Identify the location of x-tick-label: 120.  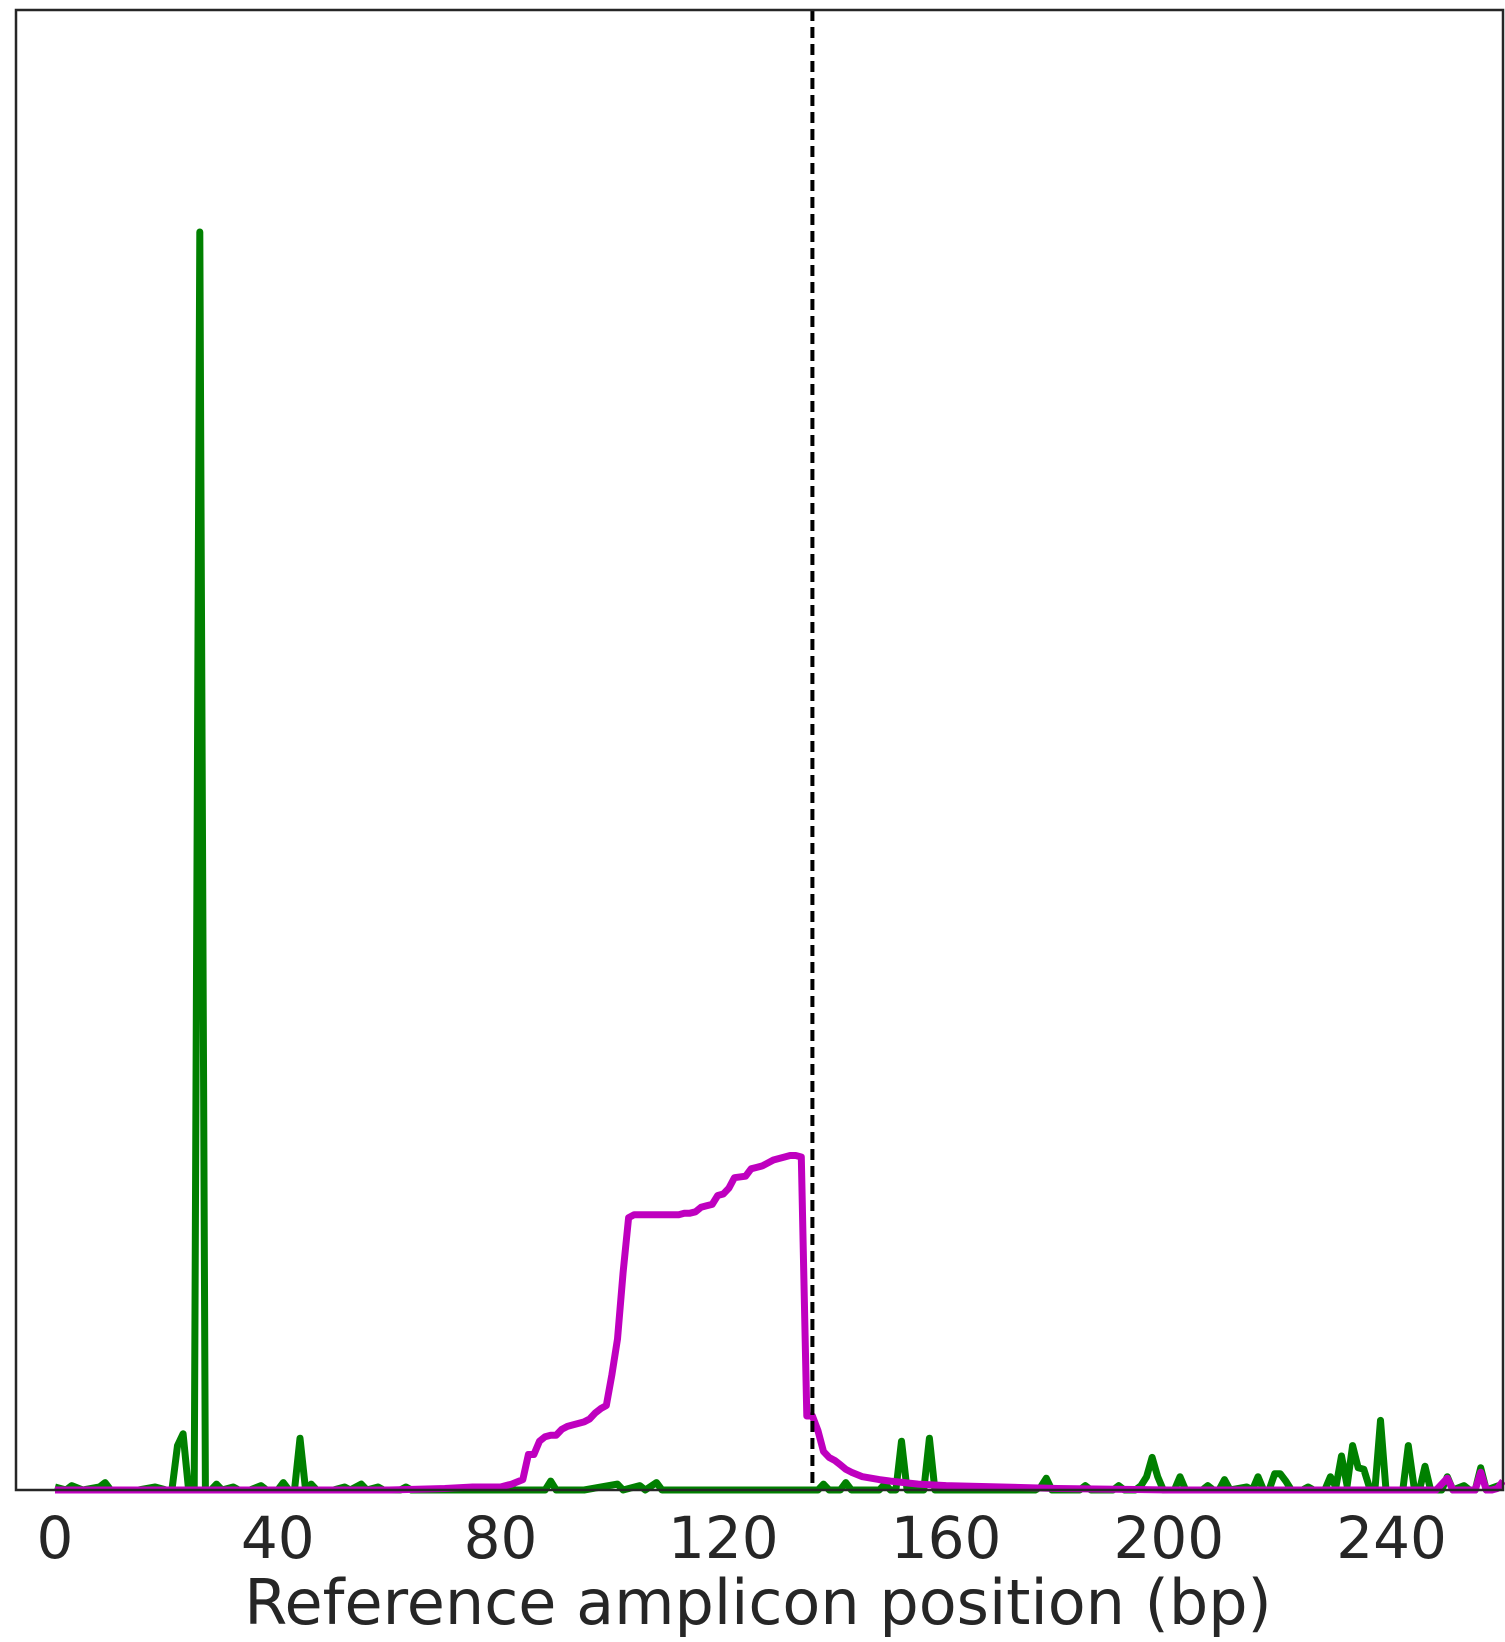
(723, 1538).